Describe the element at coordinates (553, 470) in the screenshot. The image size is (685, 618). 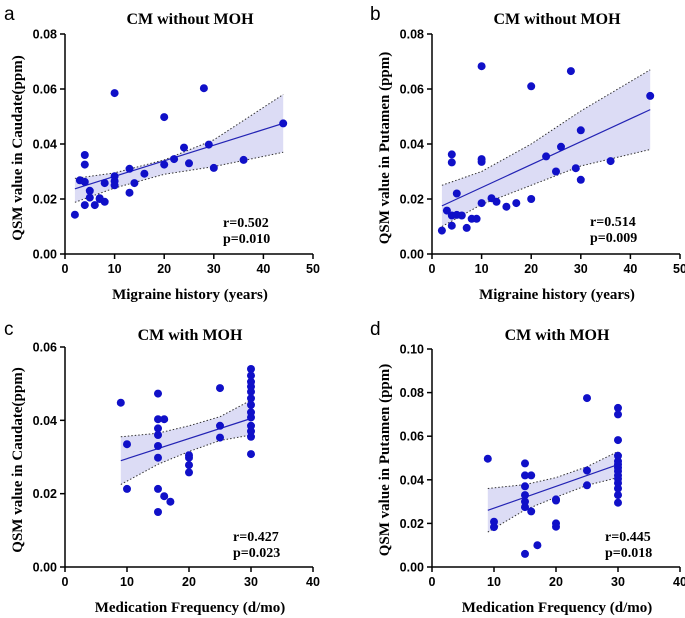
I see `band-upper-edge-d` at that location.